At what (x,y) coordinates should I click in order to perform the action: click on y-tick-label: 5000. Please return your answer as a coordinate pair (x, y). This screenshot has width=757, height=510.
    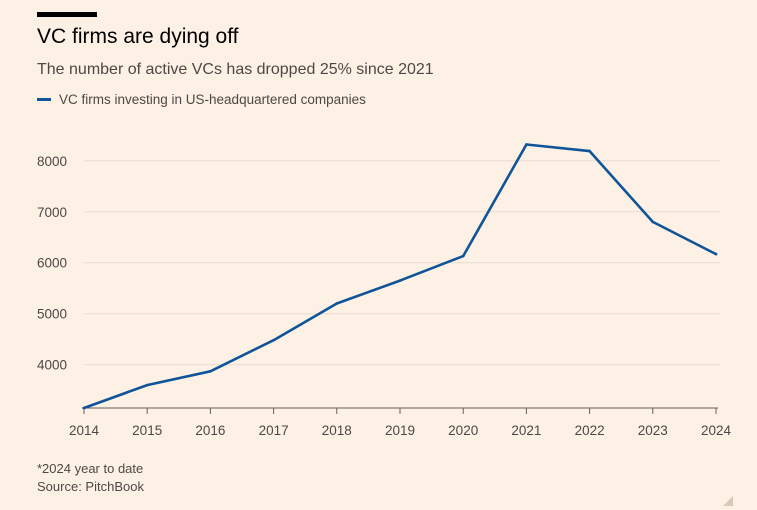
    Looking at the image, I should click on (52, 314).